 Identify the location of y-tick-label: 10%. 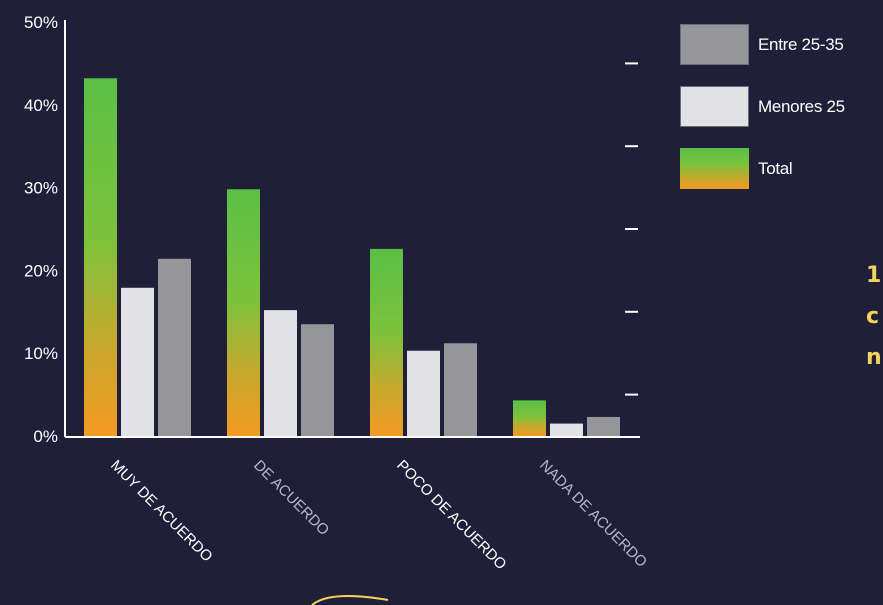
(41, 353).